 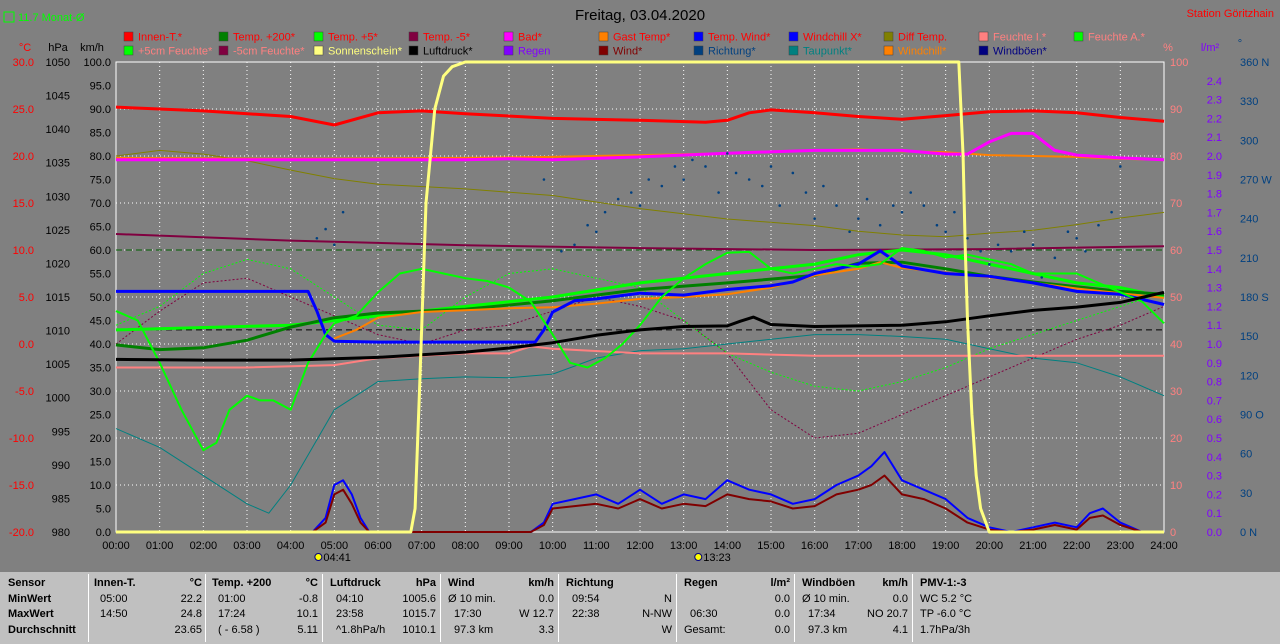 I want to click on hpa-tick-label: 1015, so click(x=58, y=298).